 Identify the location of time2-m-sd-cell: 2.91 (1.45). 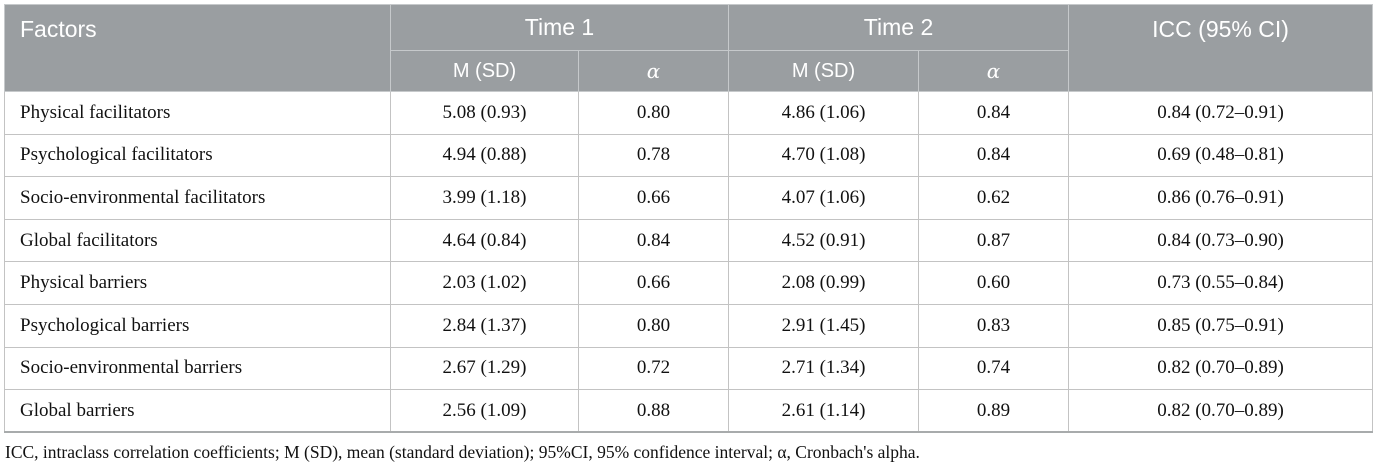
(824, 325).